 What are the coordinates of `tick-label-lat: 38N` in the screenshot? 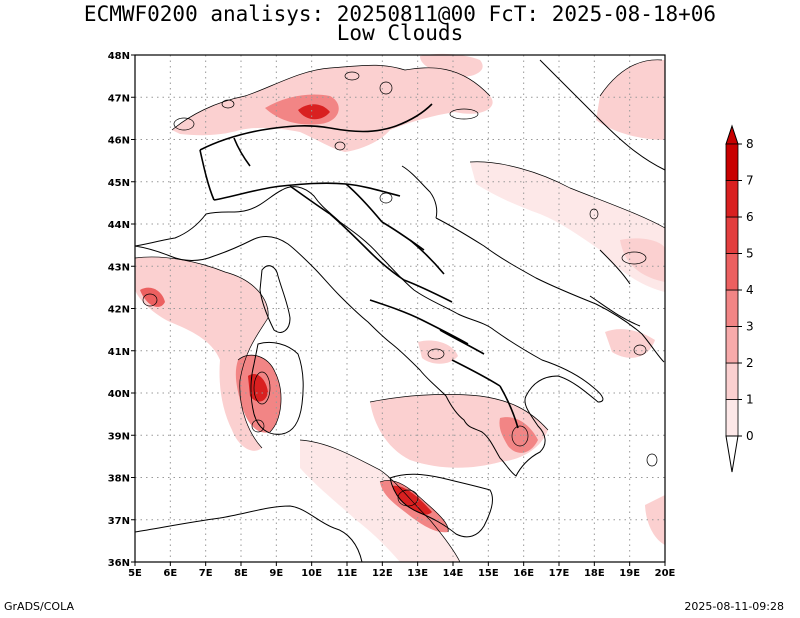 It's located at (119, 479).